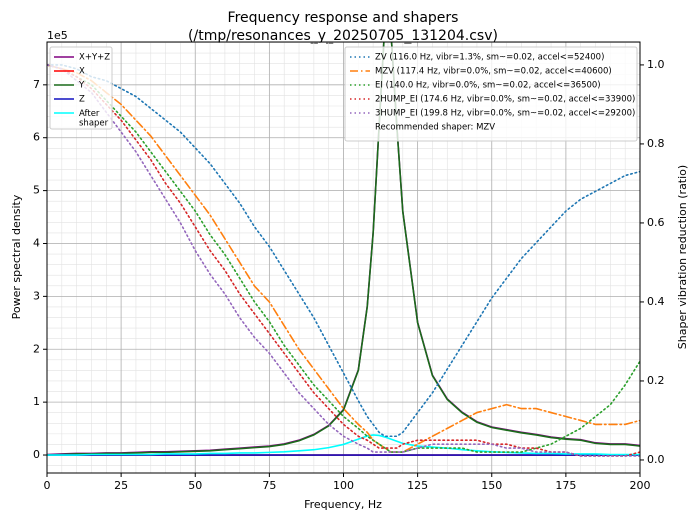 This screenshot has height=525, width=700. I want to click on y-tick-label: 2, so click(36, 348).